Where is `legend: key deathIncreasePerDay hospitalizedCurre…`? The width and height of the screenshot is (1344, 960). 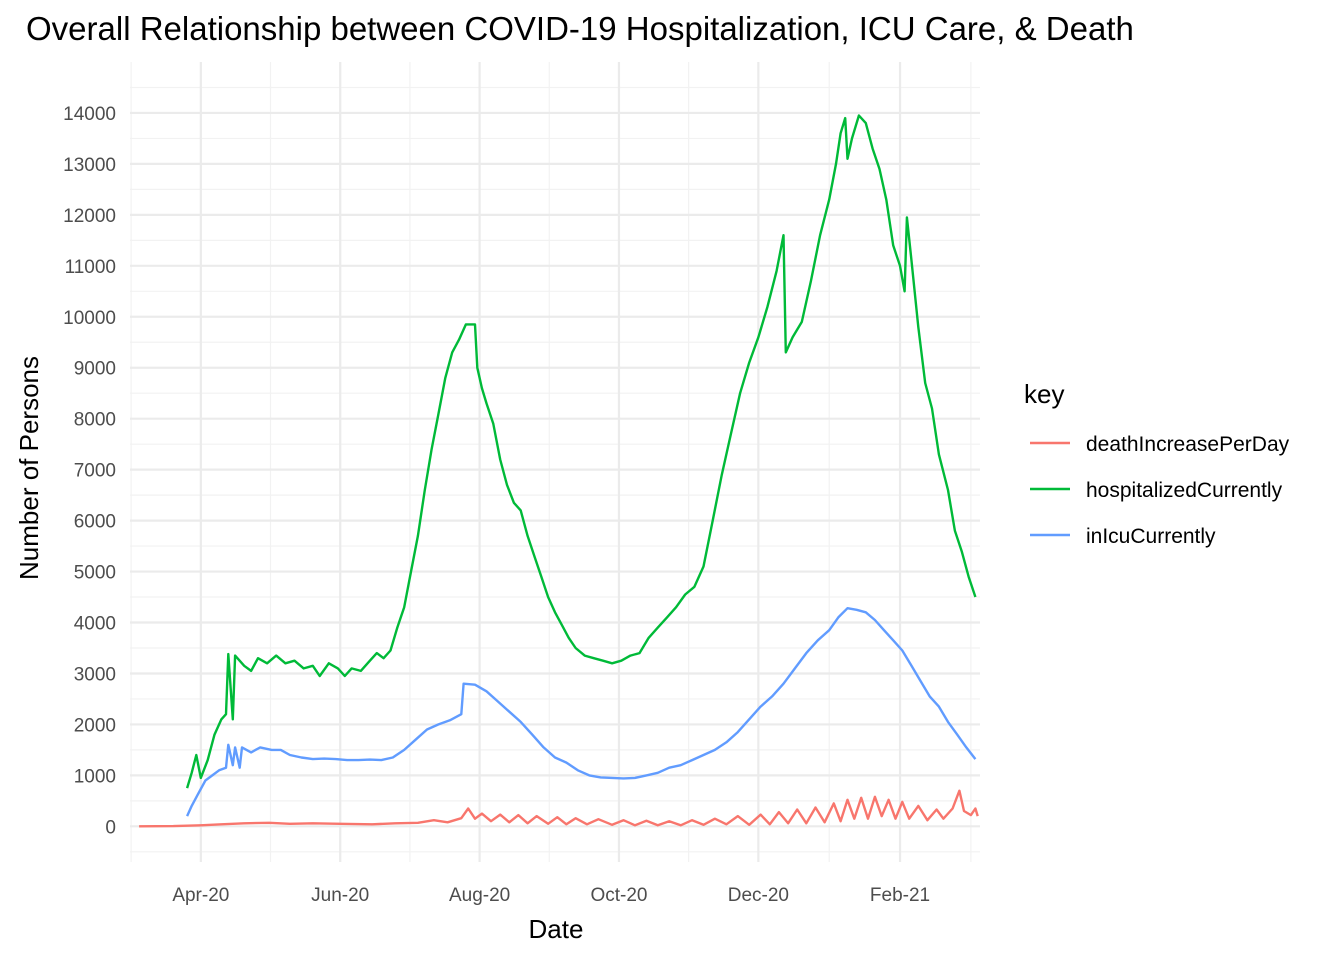 legend: key deathIncreasePerDay hospitalizedCurre… is located at coordinates (1157, 463).